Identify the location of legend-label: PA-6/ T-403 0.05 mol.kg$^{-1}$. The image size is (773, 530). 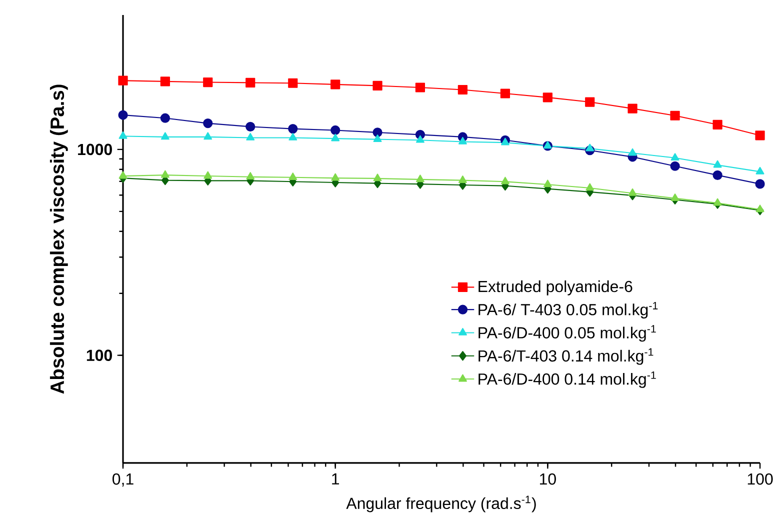
(568, 310).